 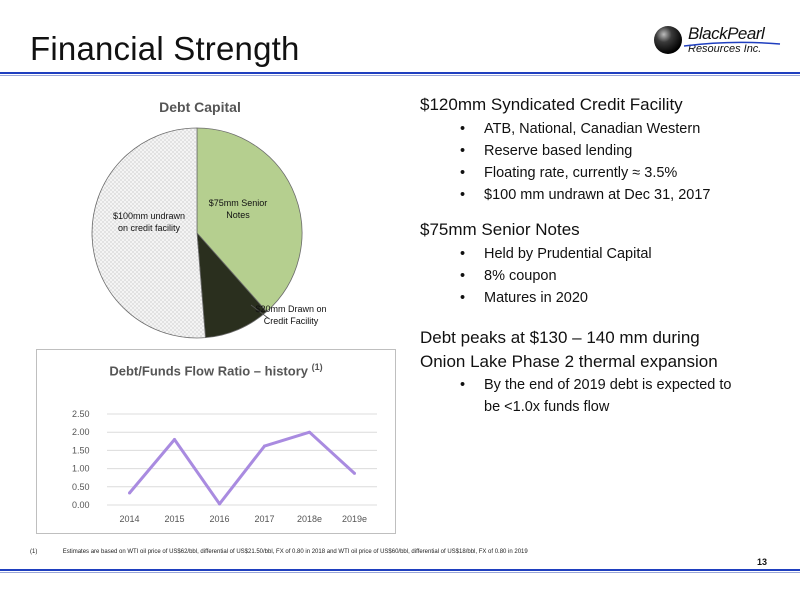 What do you see at coordinates (726, 33) in the screenshot?
I see `logo-name: BlackPearl` at bounding box center [726, 33].